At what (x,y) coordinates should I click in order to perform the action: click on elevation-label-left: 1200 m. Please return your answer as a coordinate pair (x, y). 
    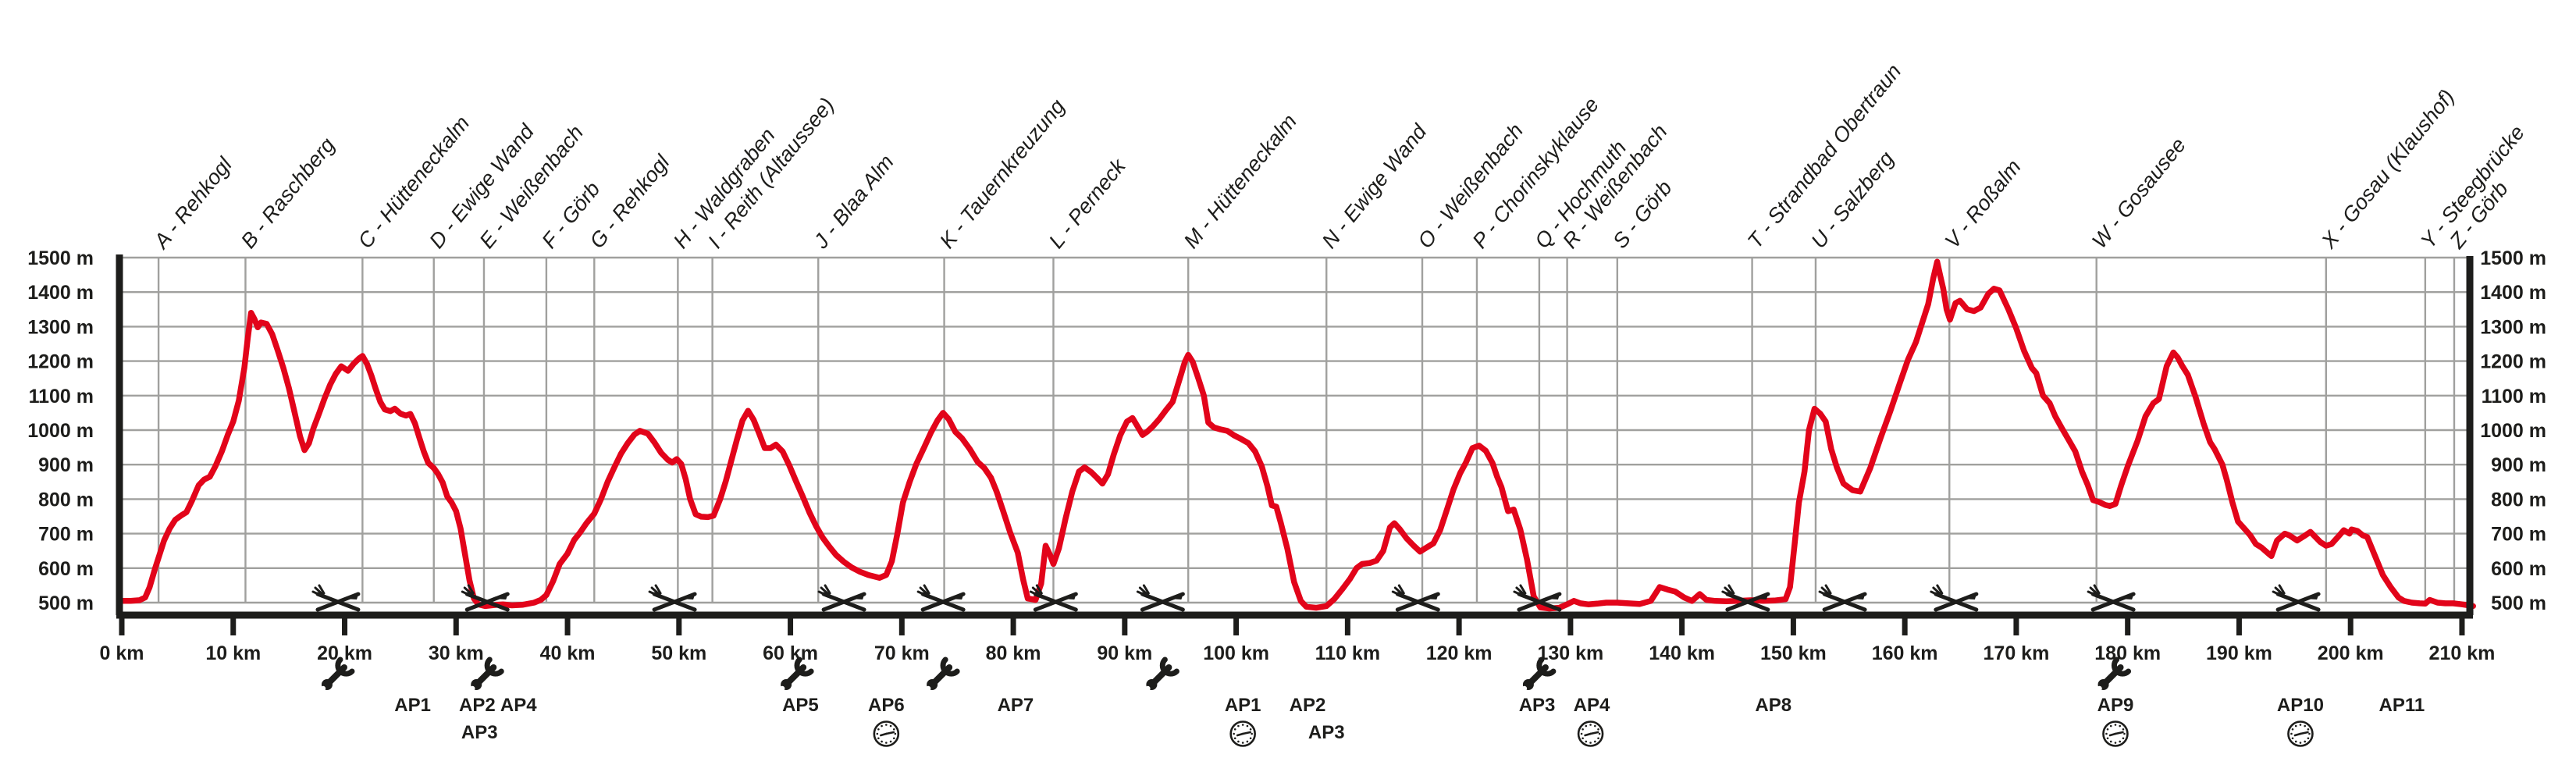
    Looking at the image, I should click on (61, 362).